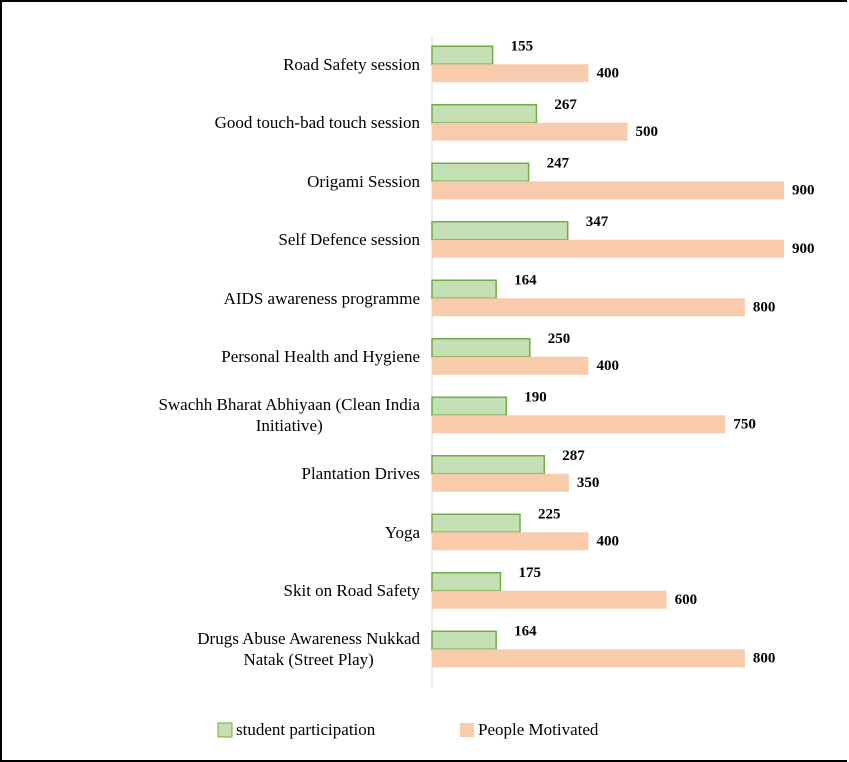  Describe the element at coordinates (349, 240) in the screenshot. I see `category-text: Self Defence session` at that location.